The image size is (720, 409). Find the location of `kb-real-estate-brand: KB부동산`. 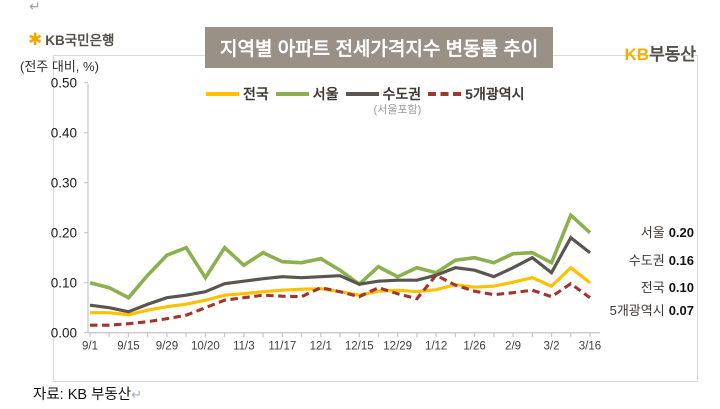

kb-real-estate-brand: KB부동산 is located at coordinates (660, 52).